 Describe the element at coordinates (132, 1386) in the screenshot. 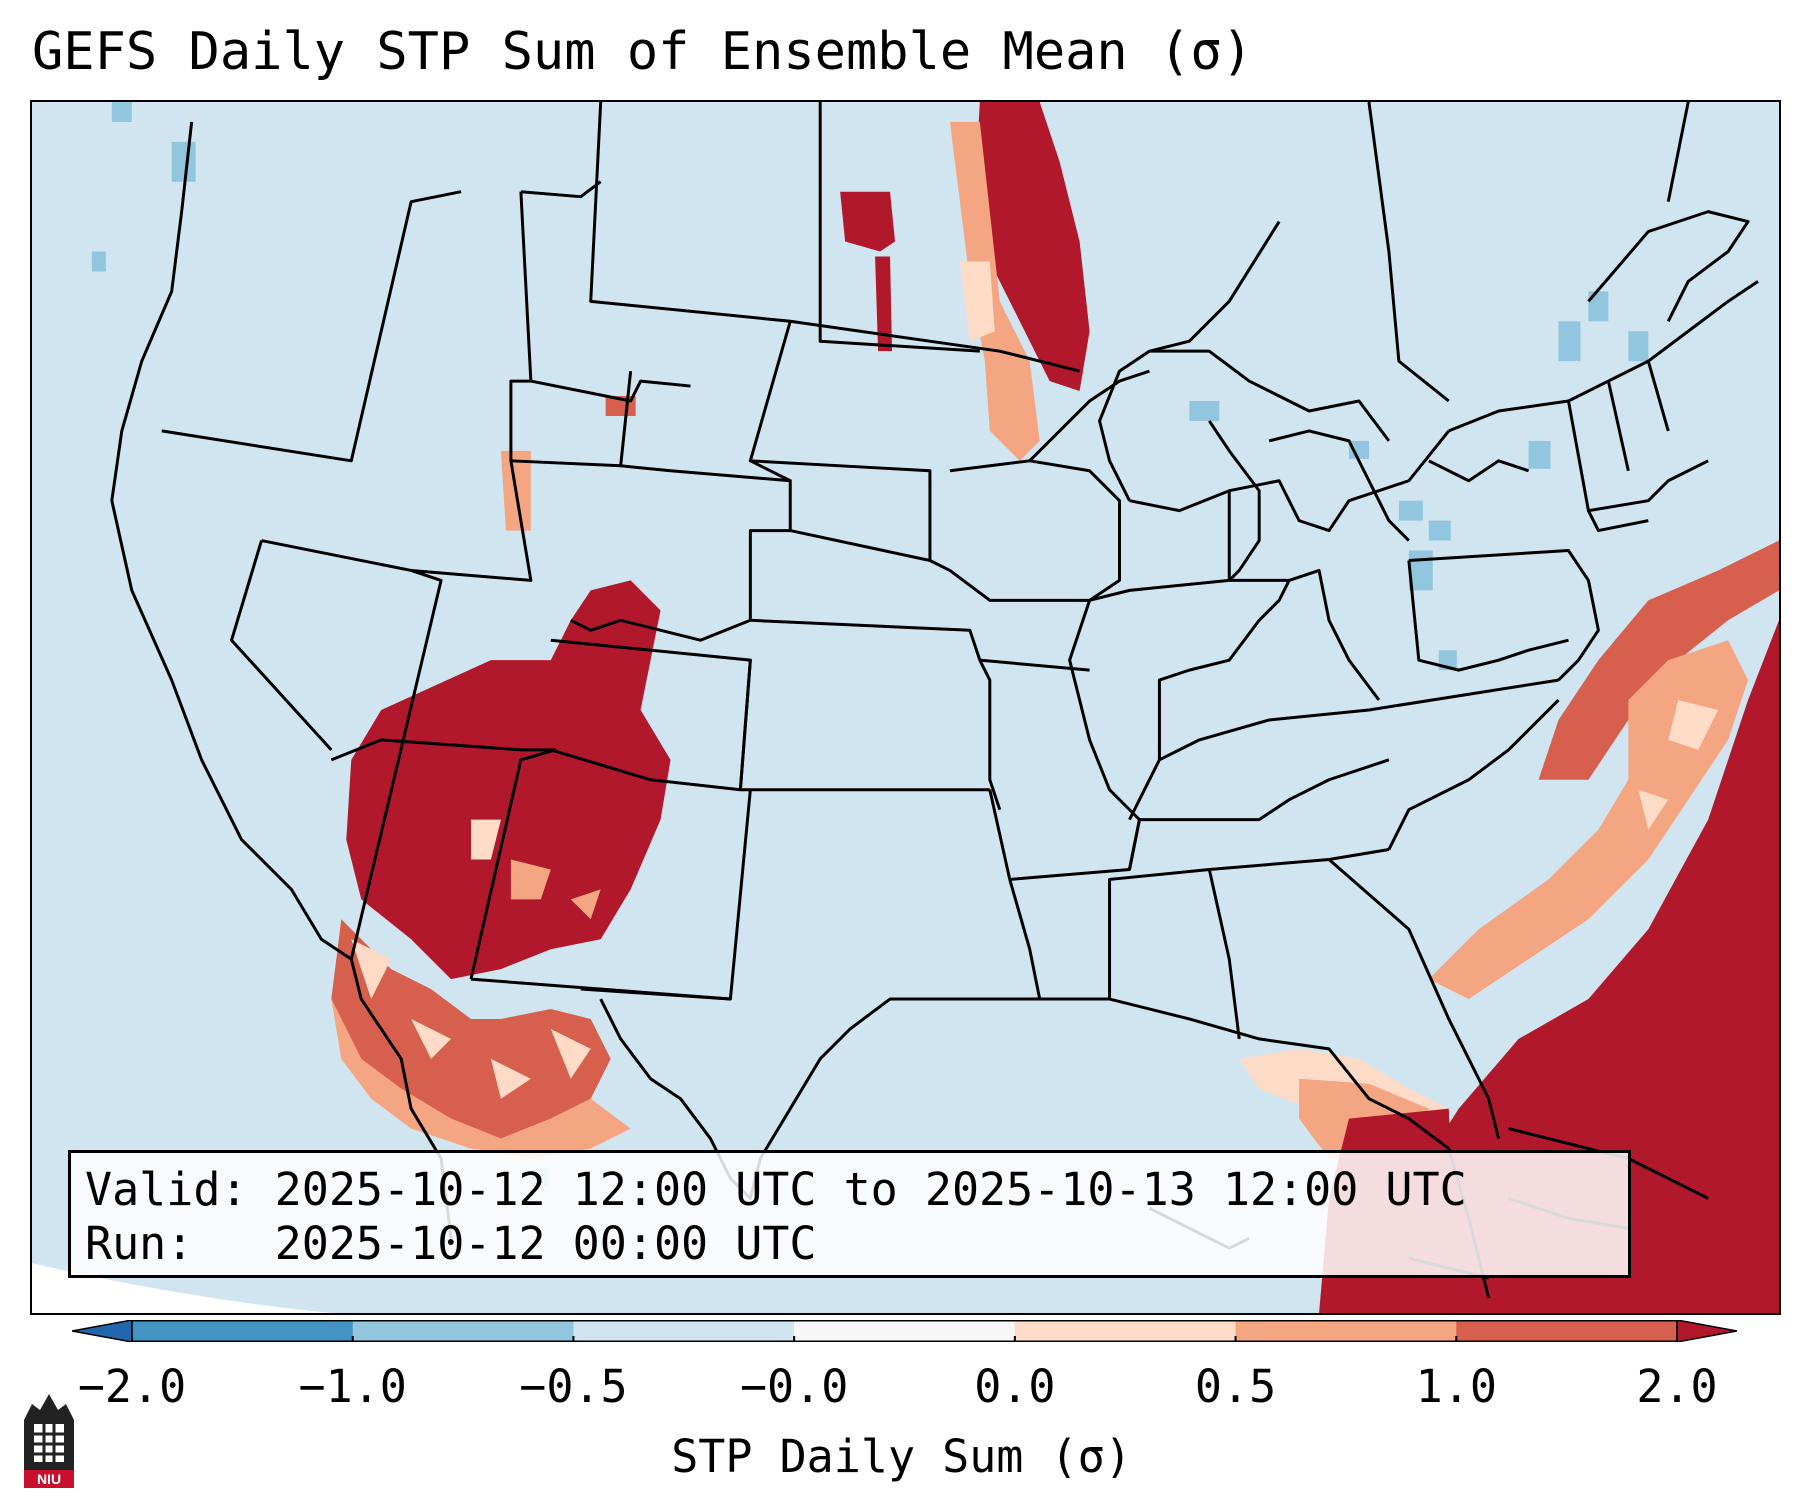

I see `colorbar-tick-label: −2.0` at that location.